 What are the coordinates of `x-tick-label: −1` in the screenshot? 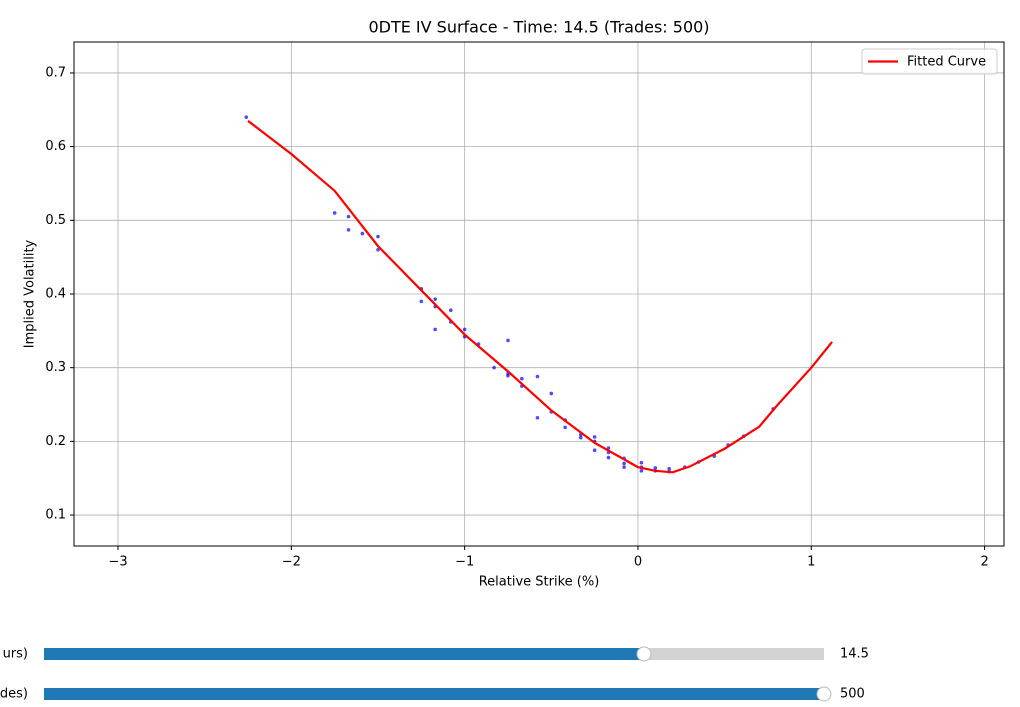 It's located at (464, 562).